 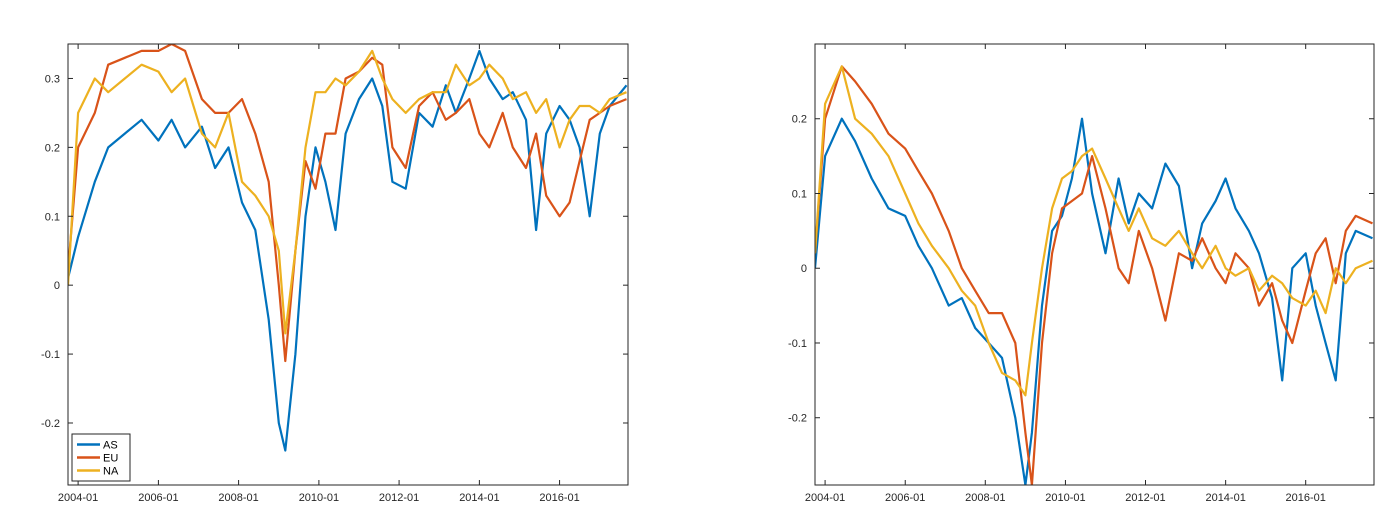 What do you see at coordinates (238, 498) in the screenshot?
I see `chart-1-xtick-label: 2008-01` at bounding box center [238, 498].